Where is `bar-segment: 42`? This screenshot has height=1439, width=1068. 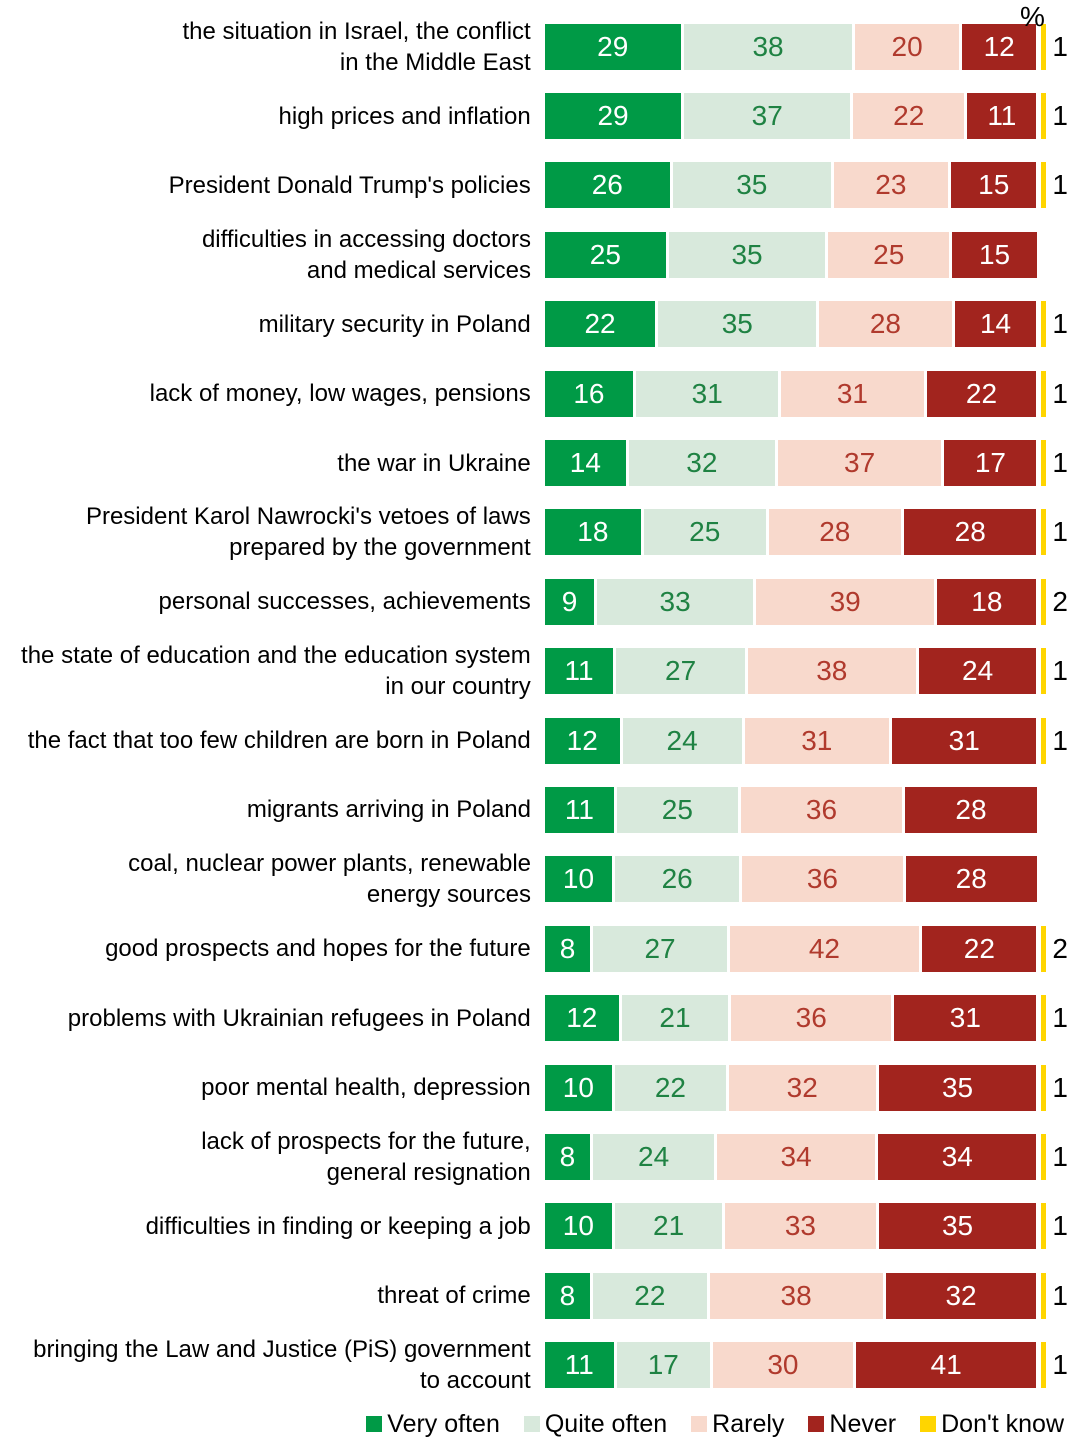 bar-segment: 42 is located at coordinates (824, 948).